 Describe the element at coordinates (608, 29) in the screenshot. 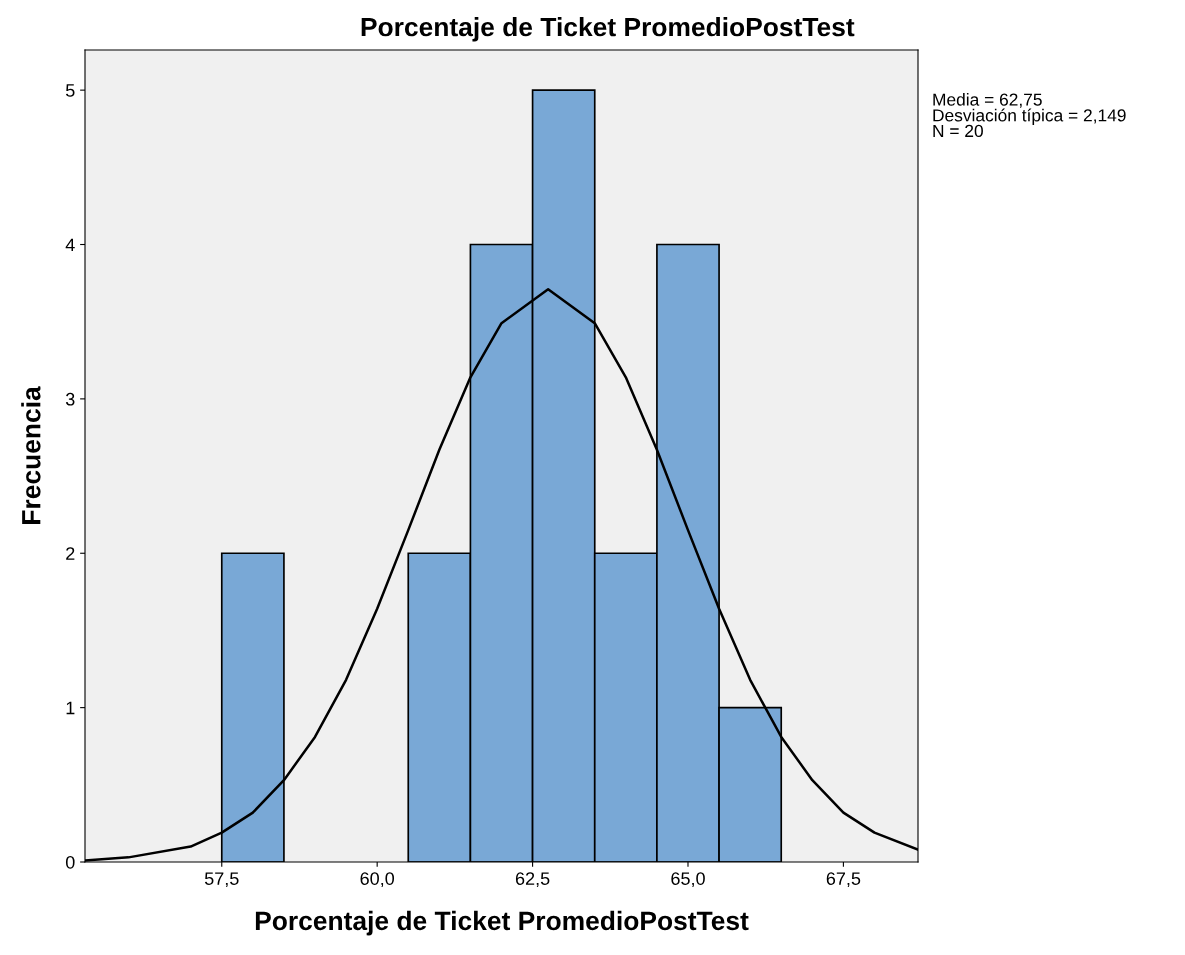

I see `chart-title: Porcentaje de Ticket PromedioPostTest` at that location.